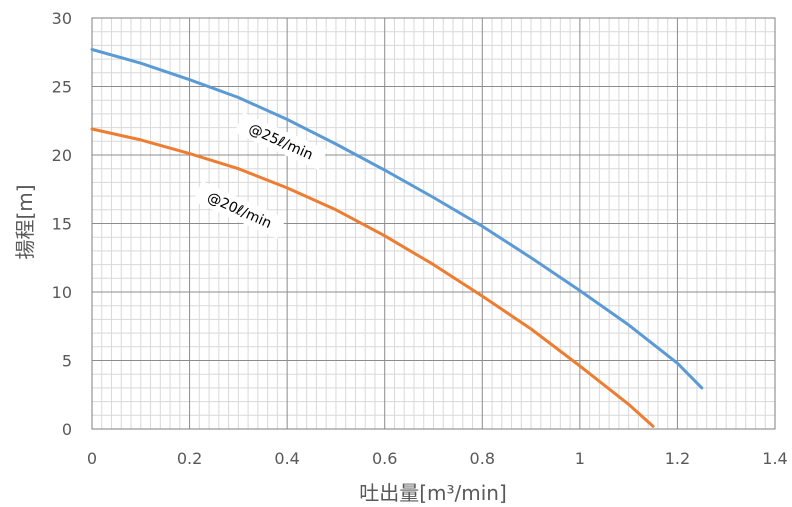 Image resolution: width=792 pixels, height=507 pixels. Describe the element at coordinates (433, 493) in the screenshot. I see `x-axis-title: 吐出量[m³/min]` at that location.